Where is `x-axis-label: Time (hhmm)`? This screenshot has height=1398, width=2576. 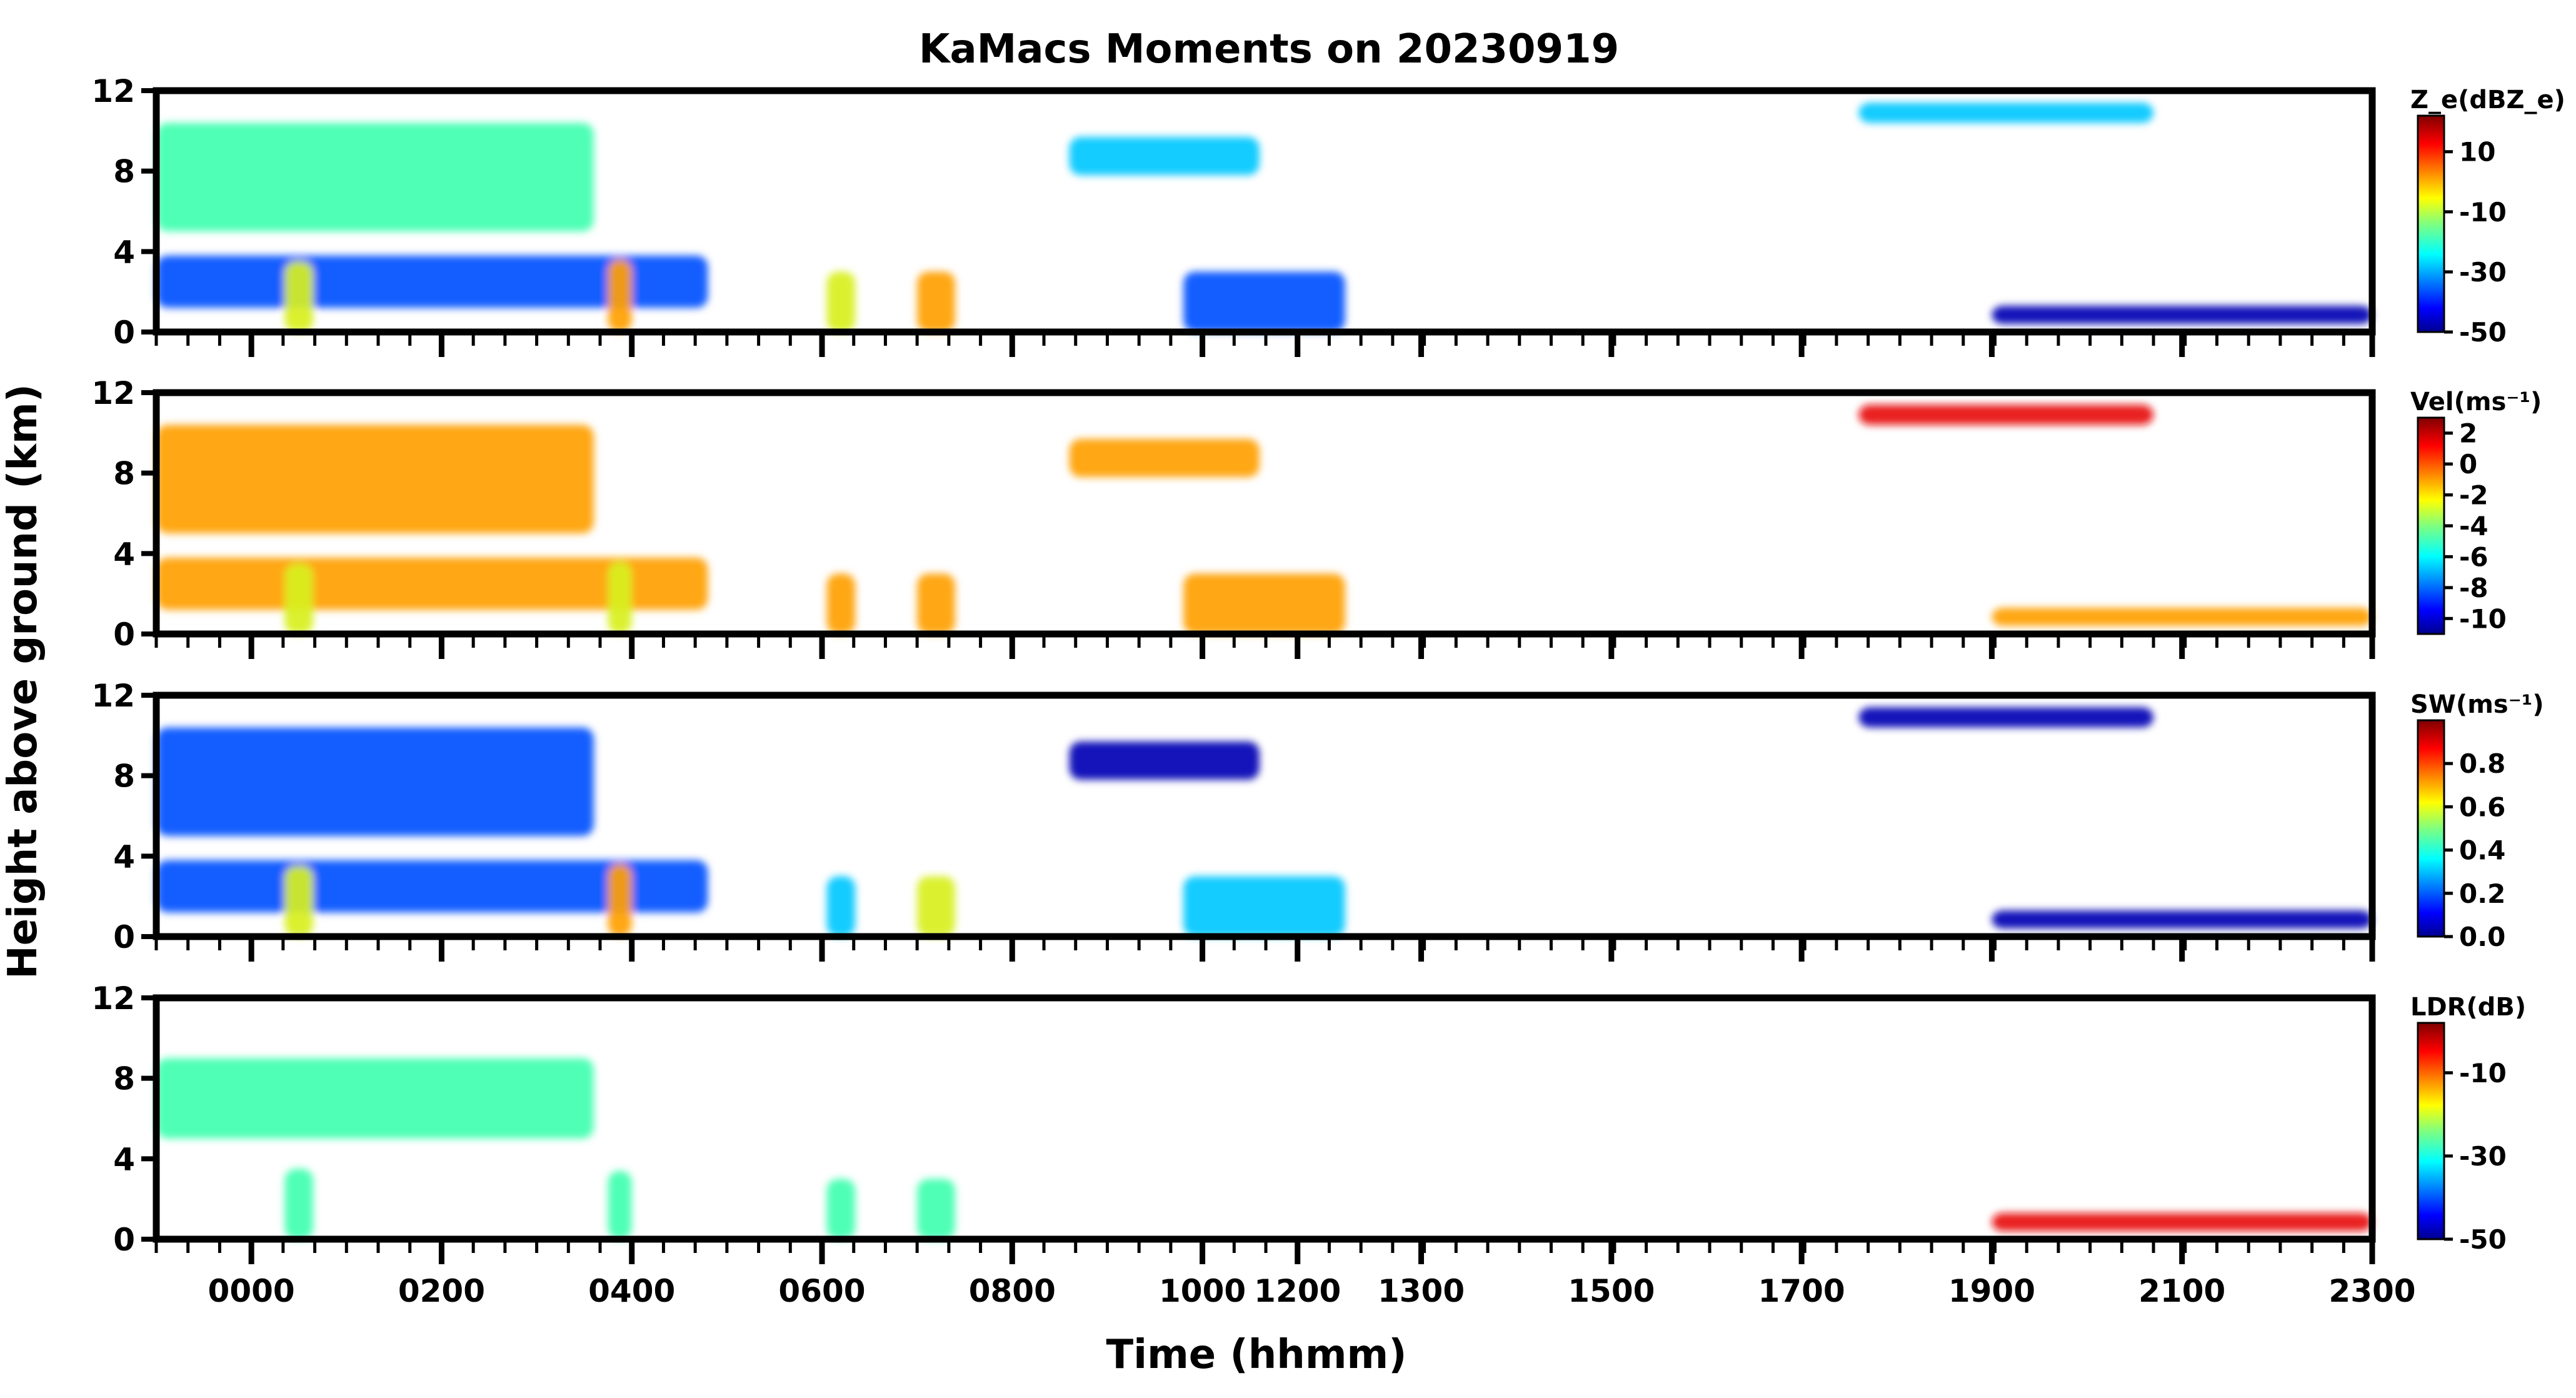
x-axis-label: Time (hhmm) is located at coordinates (1256, 1355).